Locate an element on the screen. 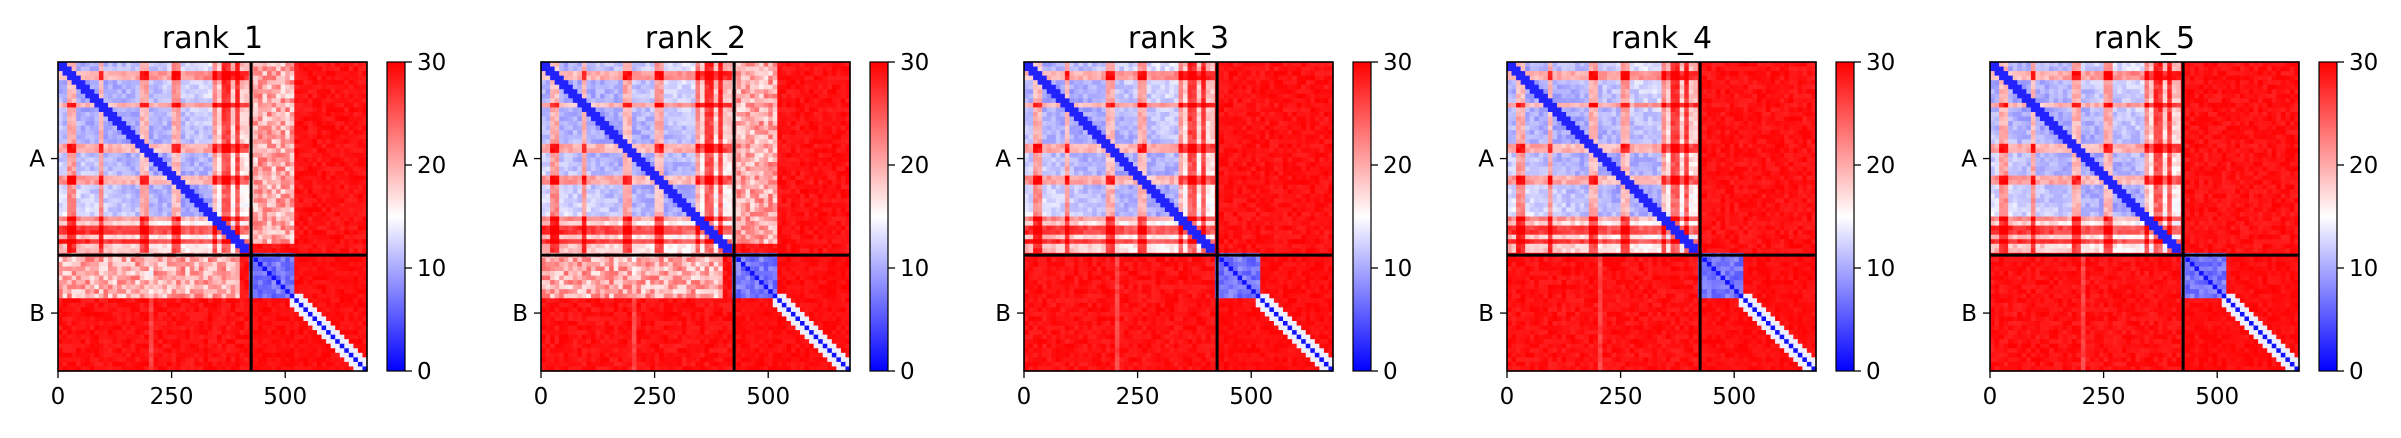 This screenshot has width=2401, height=438. panel-title: rank_1 is located at coordinates (212, 38).